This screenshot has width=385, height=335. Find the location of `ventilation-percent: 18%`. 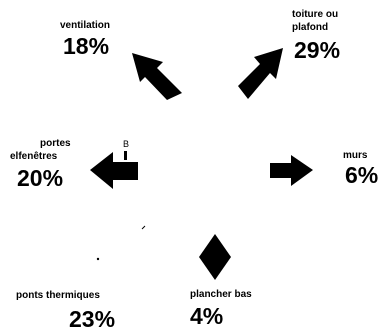

ventilation-percent: 18% is located at coordinates (86, 46).